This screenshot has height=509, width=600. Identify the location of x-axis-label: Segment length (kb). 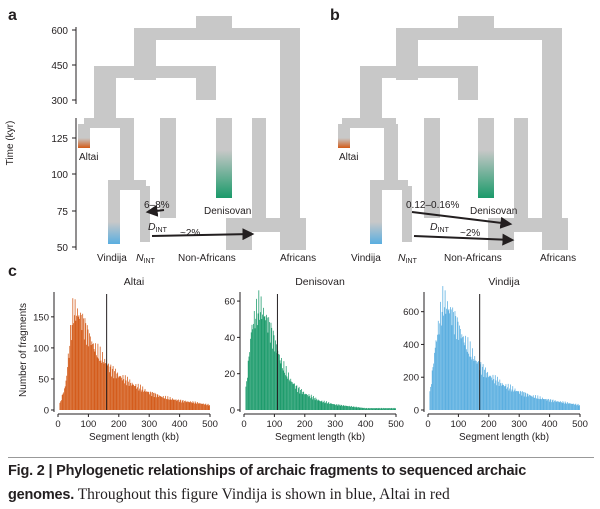
(320, 437).